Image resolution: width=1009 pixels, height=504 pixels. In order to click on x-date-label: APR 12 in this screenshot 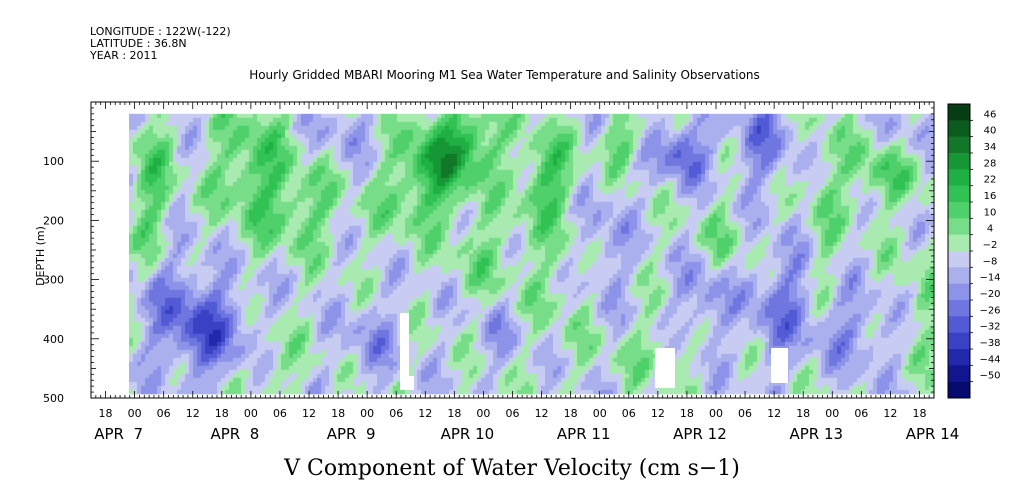, I will do `click(700, 434)`.